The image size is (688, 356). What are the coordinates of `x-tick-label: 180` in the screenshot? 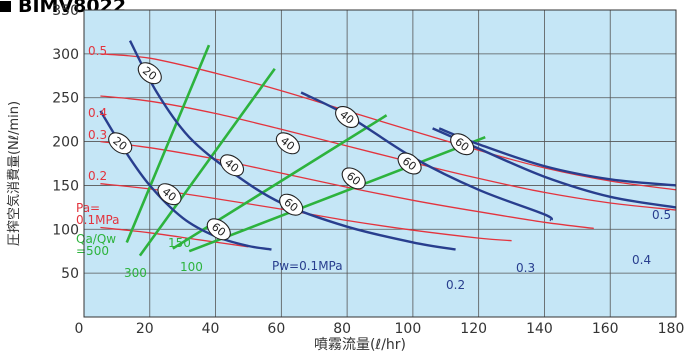 It's located at (671, 329).